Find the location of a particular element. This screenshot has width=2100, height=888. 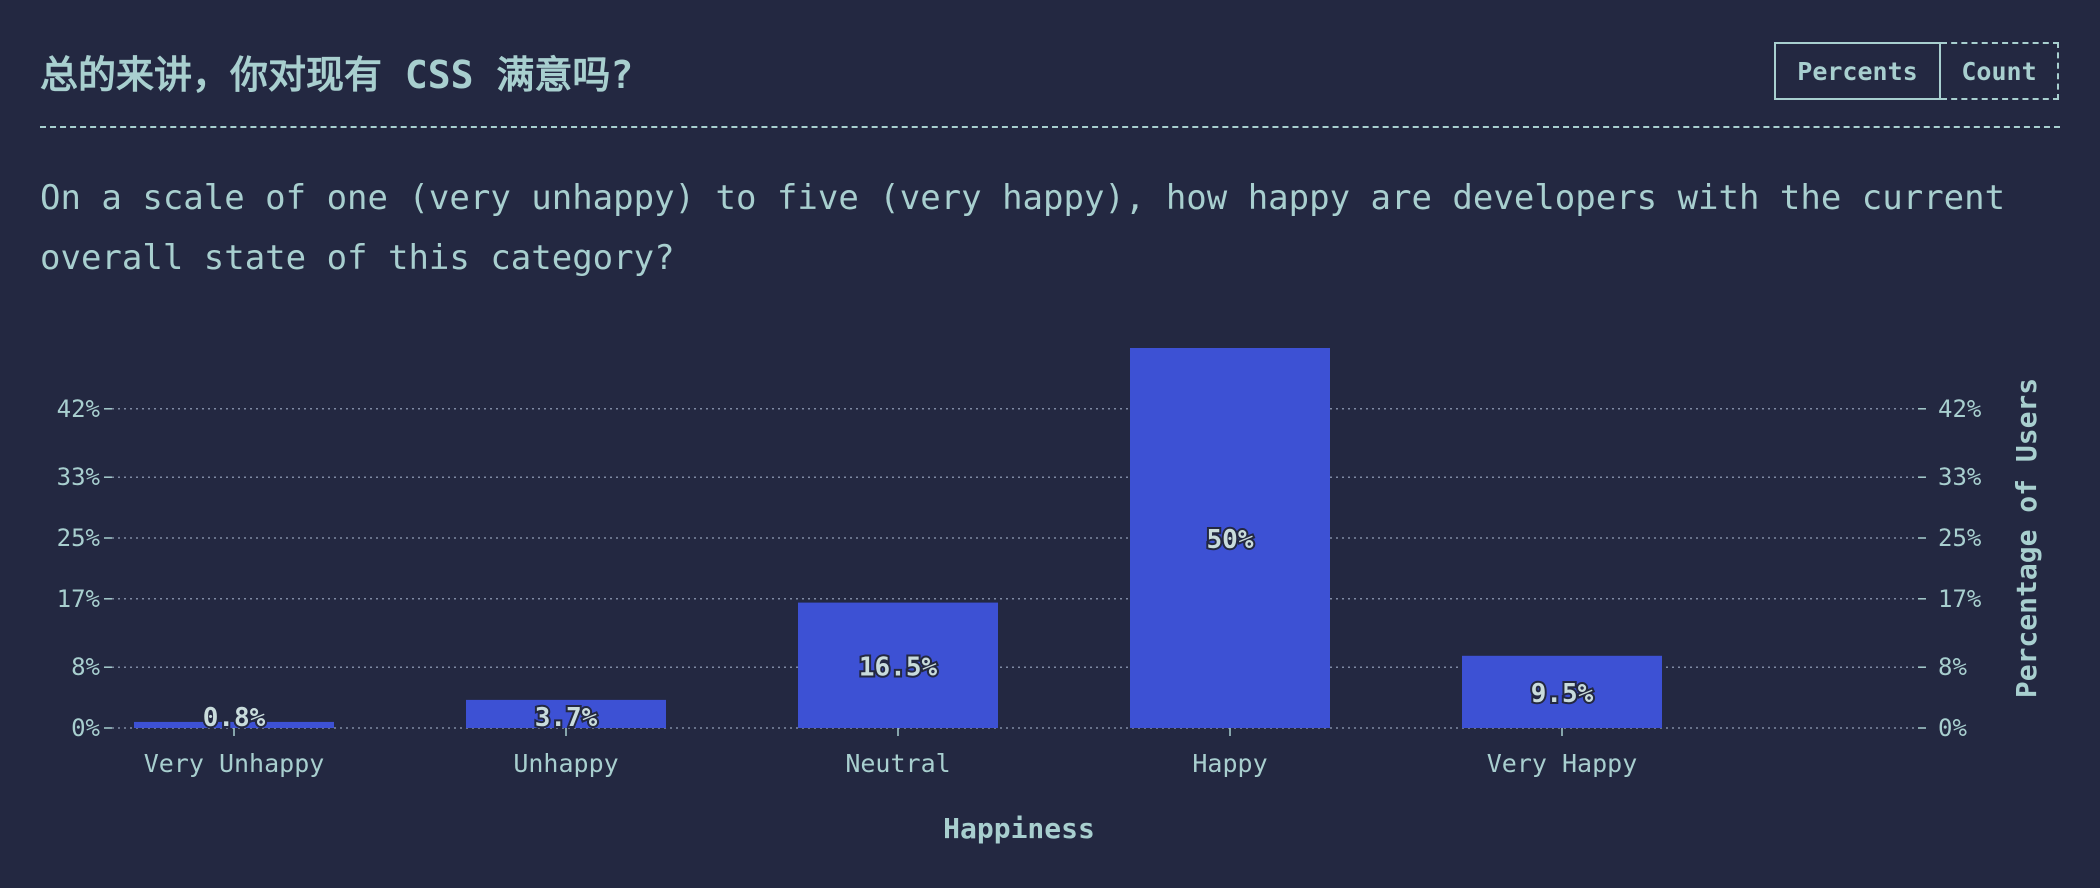

y-tick-label-left: 8% is located at coordinates (85, 667).